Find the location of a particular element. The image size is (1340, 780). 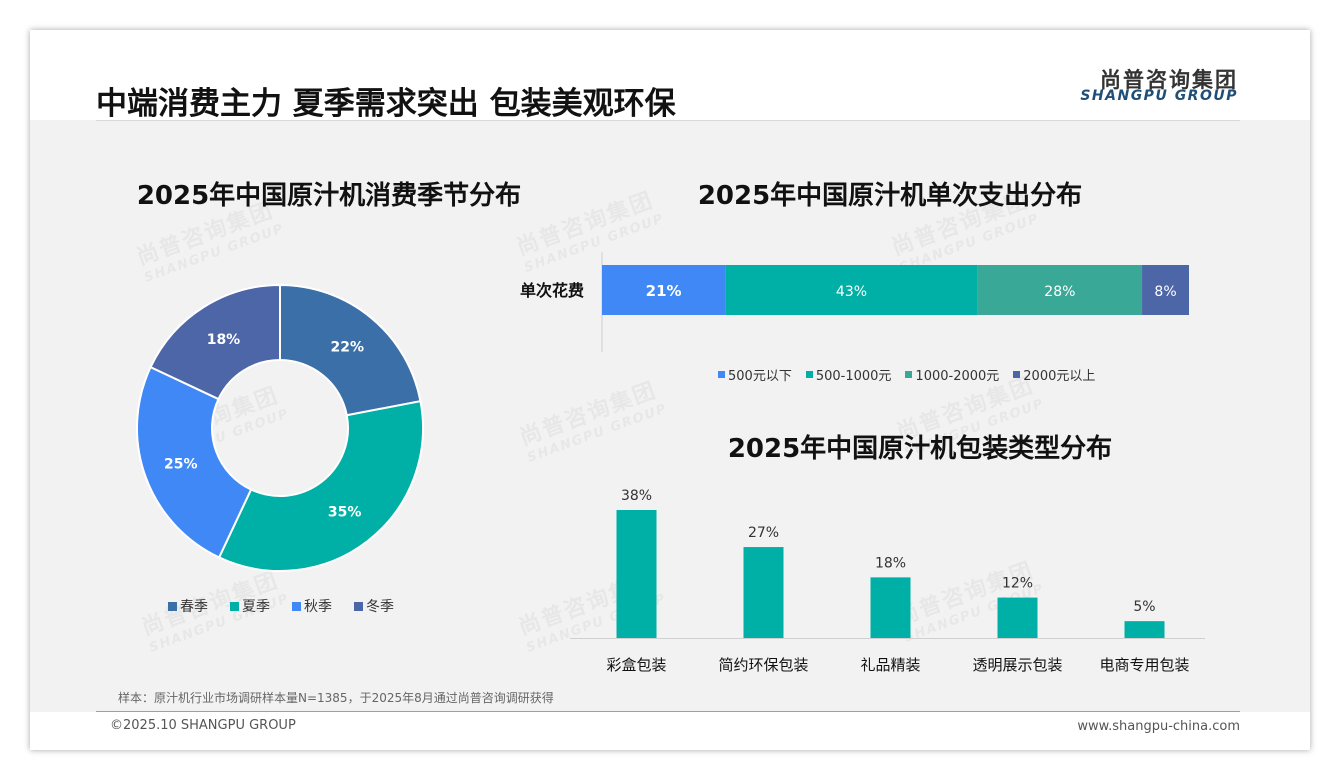

donut-slice-label: 25% is located at coordinates (181, 465).